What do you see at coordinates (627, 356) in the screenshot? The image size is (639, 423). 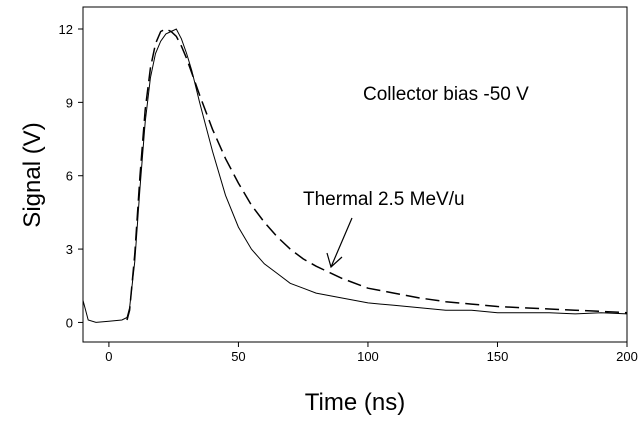 I see `x-tick-label: 200` at bounding box center [627, 356].